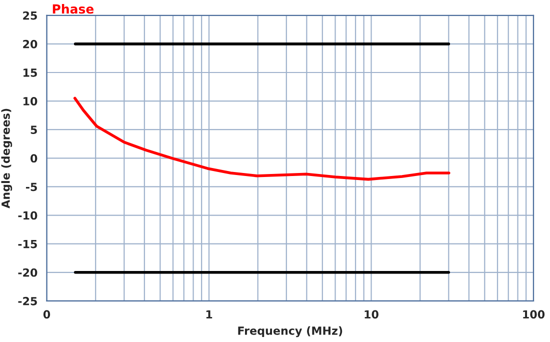  Describe the element at coordinates (534, 314) in the screenshot. I see `x-tick-label: 100` at that location.